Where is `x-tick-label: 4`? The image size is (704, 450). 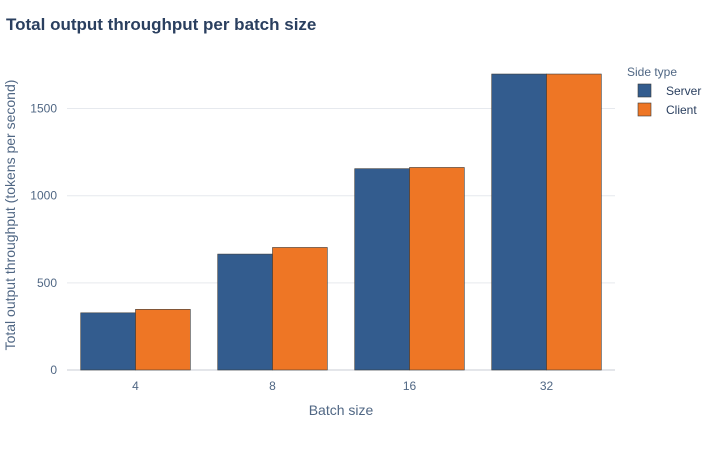
x-tick-label: 4 is located at coordinates (135, 386).